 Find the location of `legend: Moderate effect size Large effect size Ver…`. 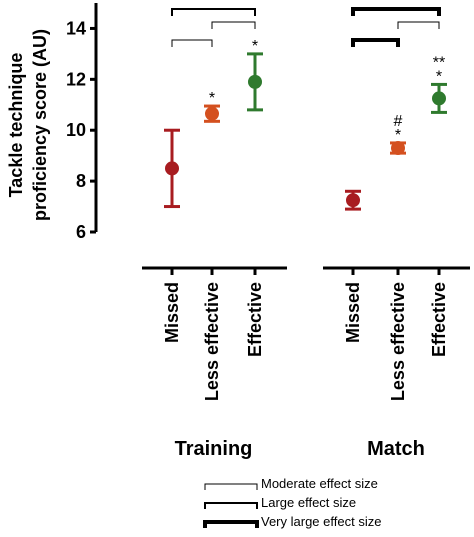

legend: Moderate effect size Large effect size Ver… is located at coordinates (292, 502).